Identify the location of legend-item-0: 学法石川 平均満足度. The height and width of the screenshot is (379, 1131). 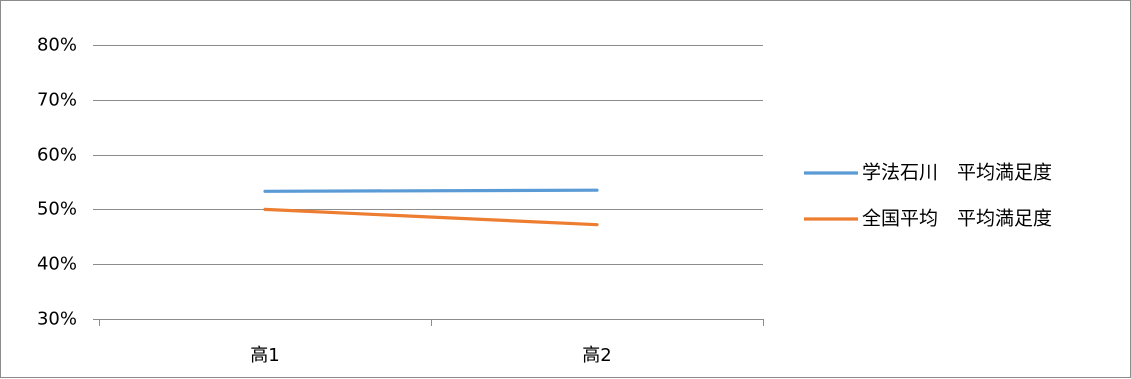
(928, 173).